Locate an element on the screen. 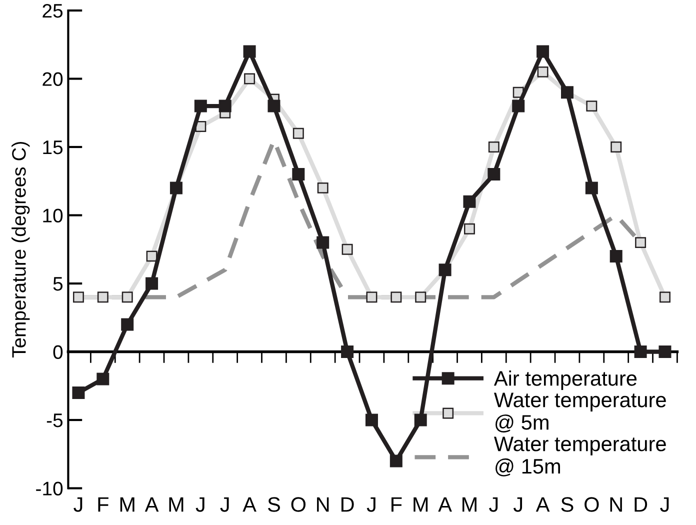  legend-label: Air temperature is located at coordinates (565, 380).